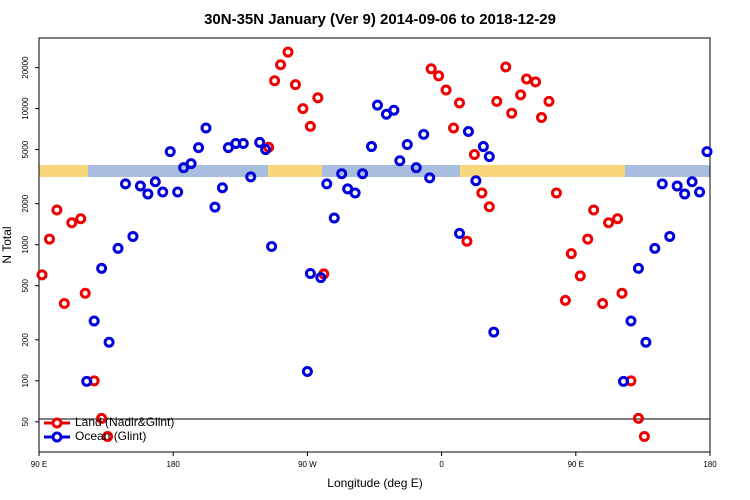  What do you see at coordinates (25, 340) in the screenshot?
I see `y-tick-label: 200` at bounding box center [25, 340].